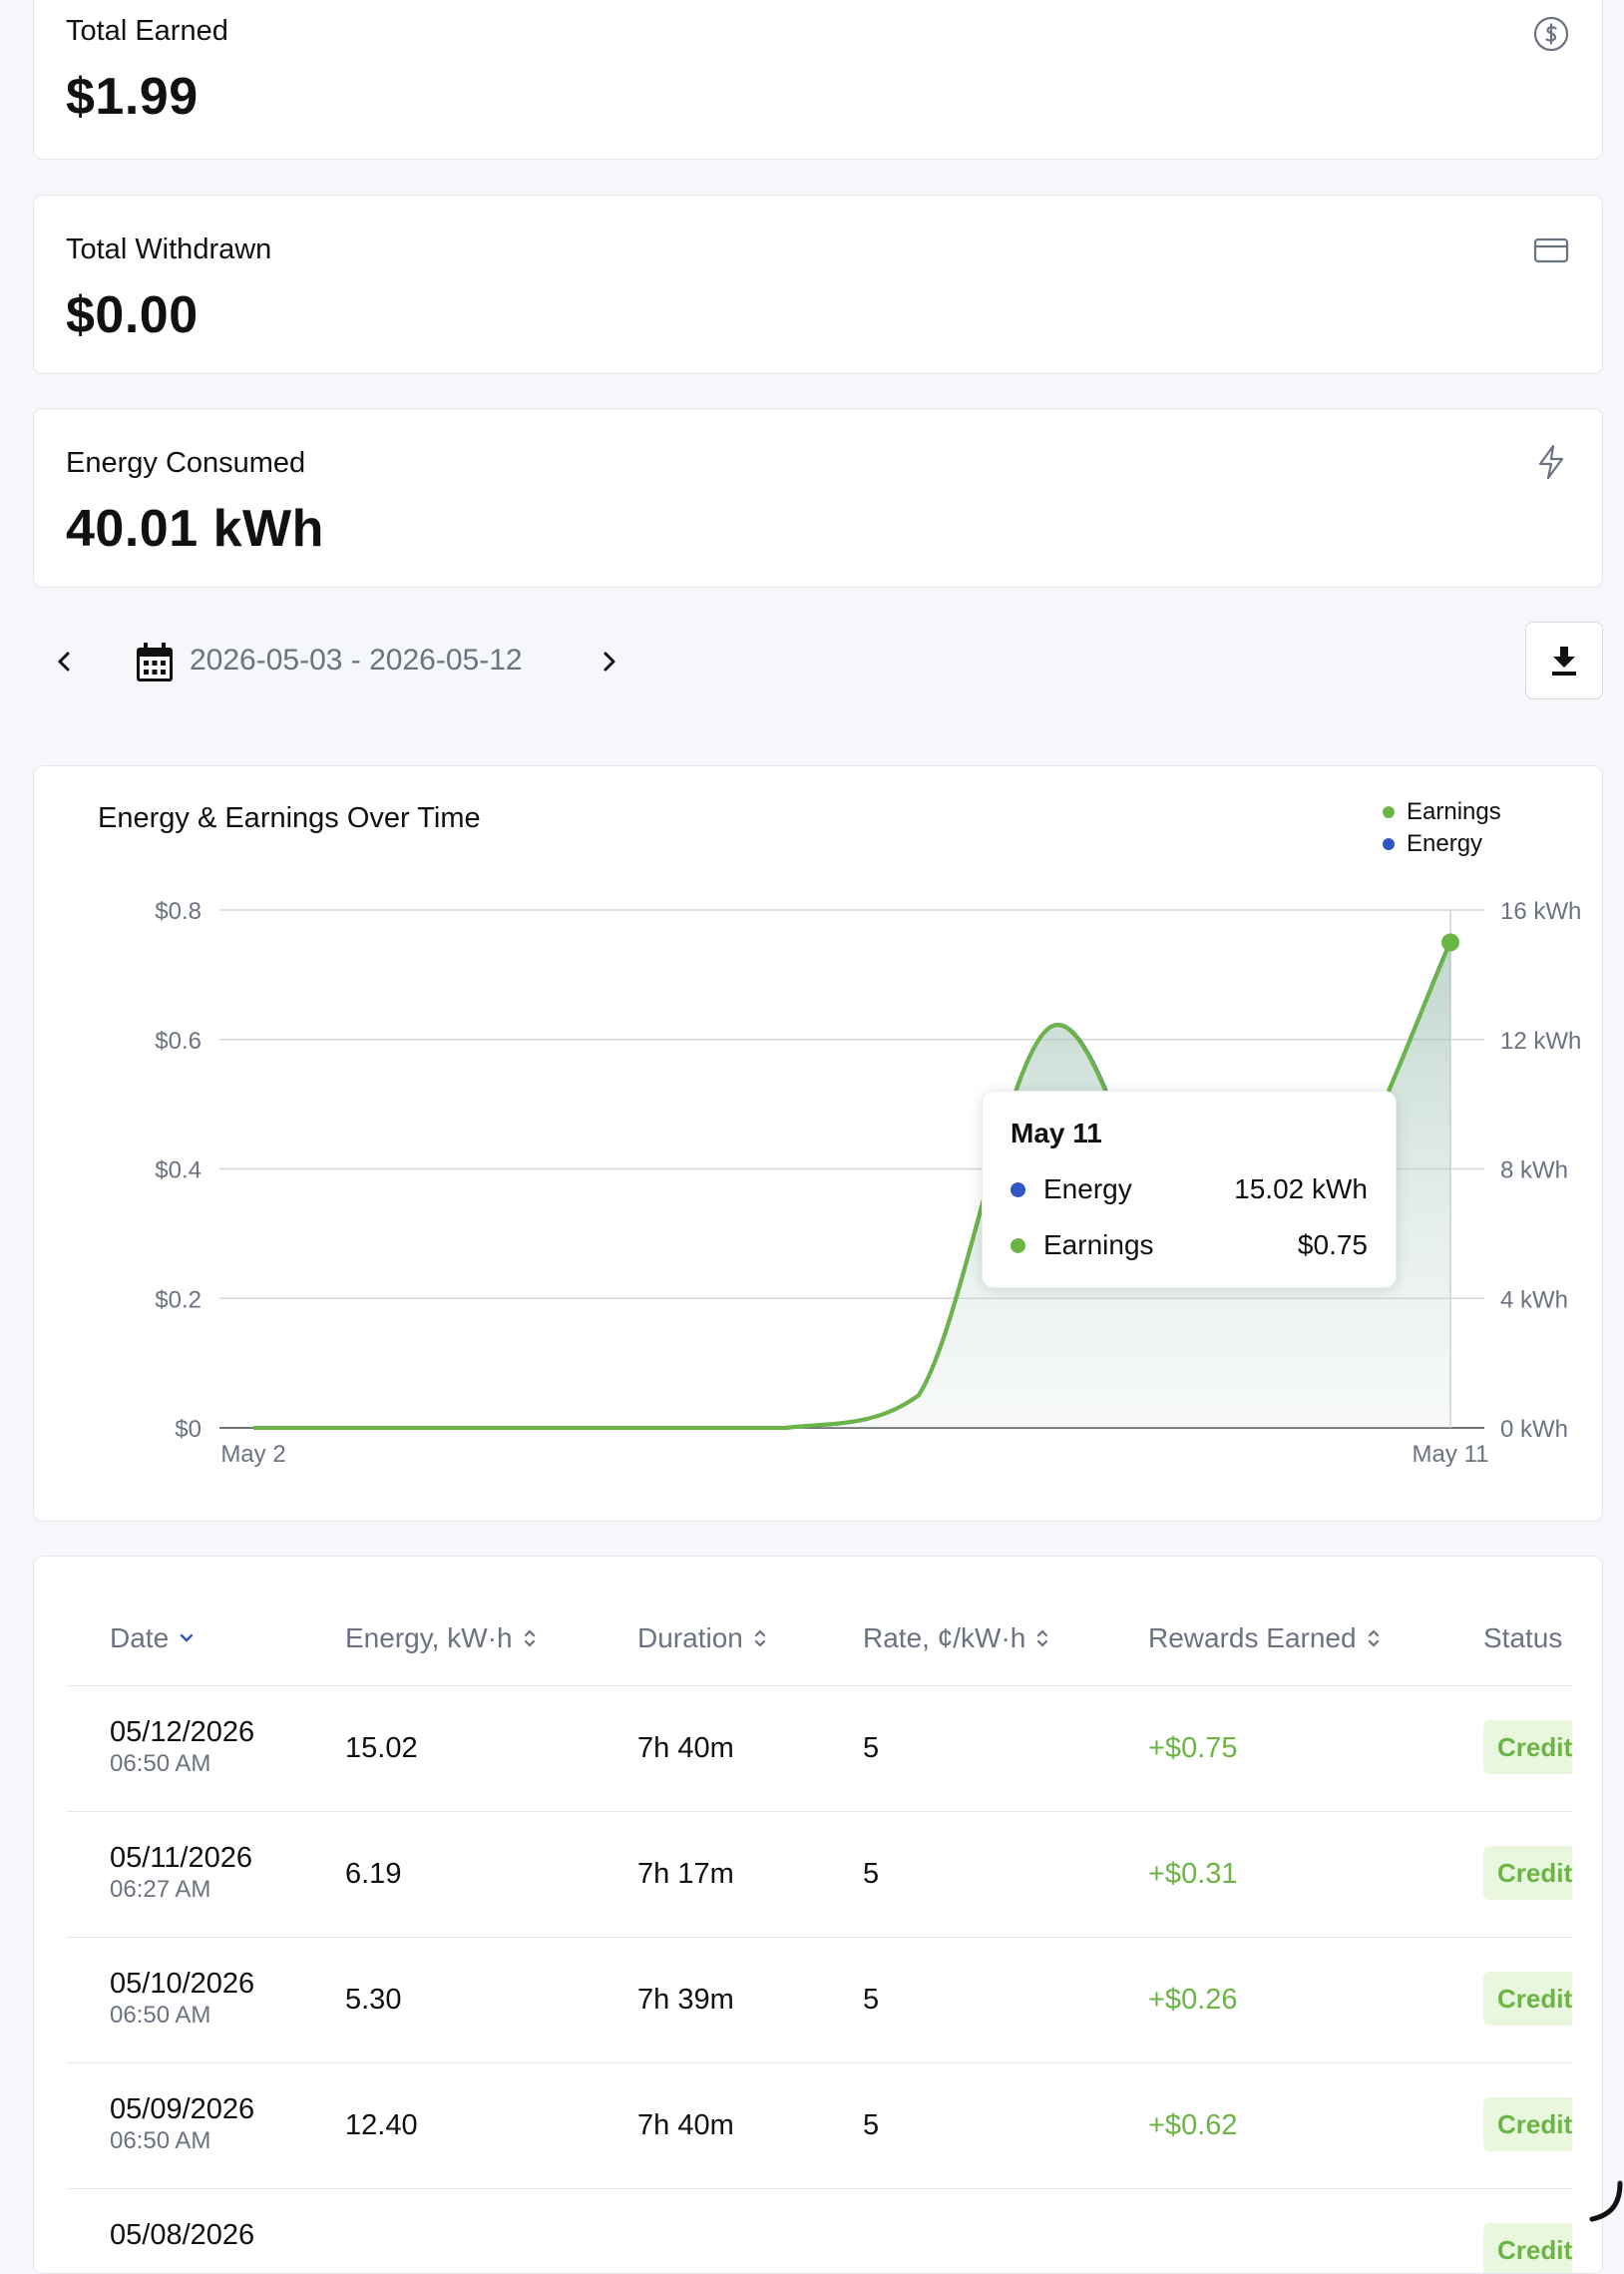 The image size is (1624, 2274). I want to click on column-header-duration-label: Duration, so click(690, 1637).